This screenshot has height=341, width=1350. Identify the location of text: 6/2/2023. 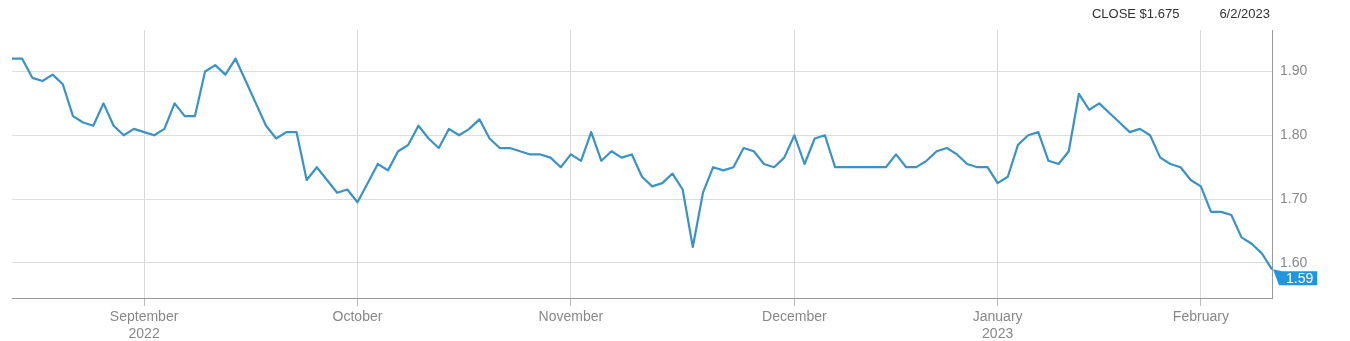
(1244, 13).